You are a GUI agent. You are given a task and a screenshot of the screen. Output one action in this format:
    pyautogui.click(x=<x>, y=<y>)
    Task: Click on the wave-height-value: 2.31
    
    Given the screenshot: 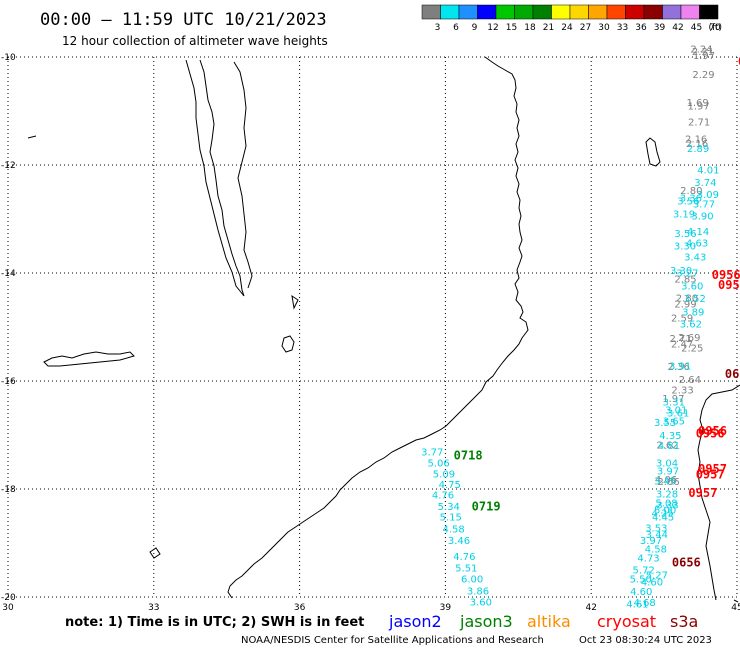 What is the action you would take?
    pyautogui.click(x=703, y=52)
    